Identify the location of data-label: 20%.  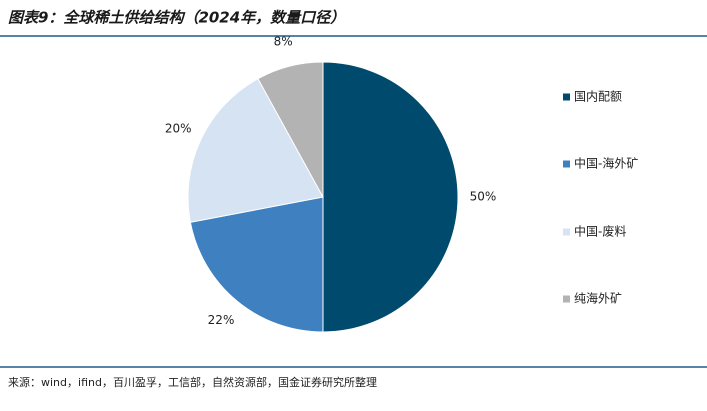
(178, 128).